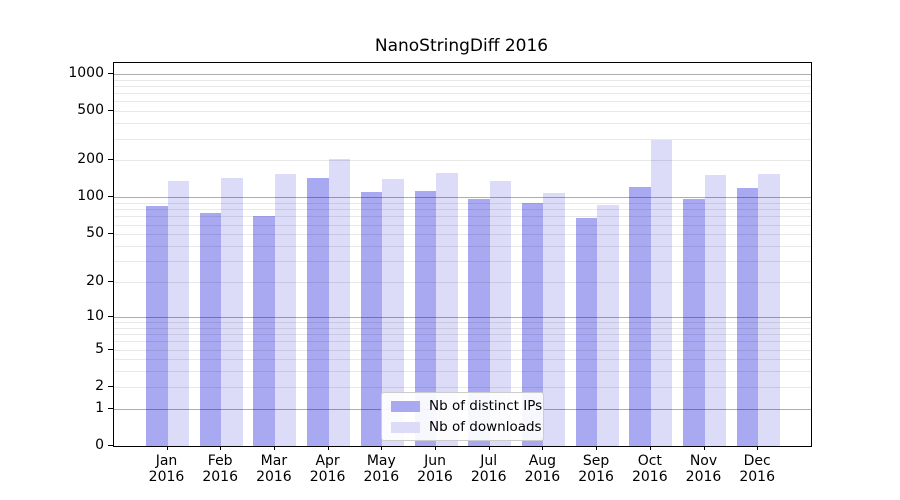 The width and height of the screenshot is (900, 500). I want to click on bar-downloads-nov, so click(715, 310).